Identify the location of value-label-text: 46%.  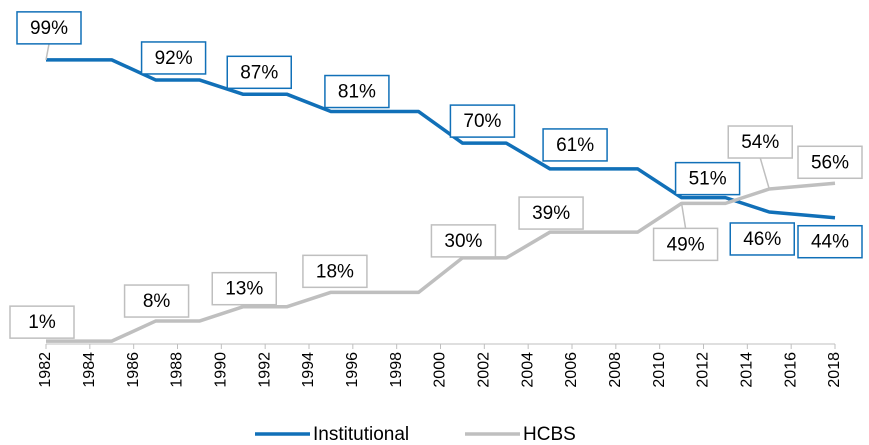
(762, 239).